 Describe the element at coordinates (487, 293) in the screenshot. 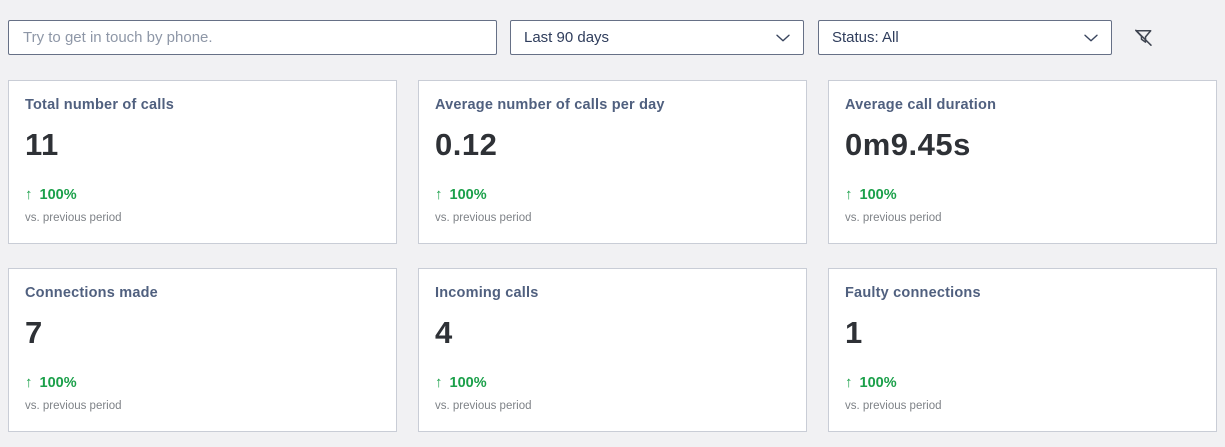

I see `card-title: Incoming calls` at that location.